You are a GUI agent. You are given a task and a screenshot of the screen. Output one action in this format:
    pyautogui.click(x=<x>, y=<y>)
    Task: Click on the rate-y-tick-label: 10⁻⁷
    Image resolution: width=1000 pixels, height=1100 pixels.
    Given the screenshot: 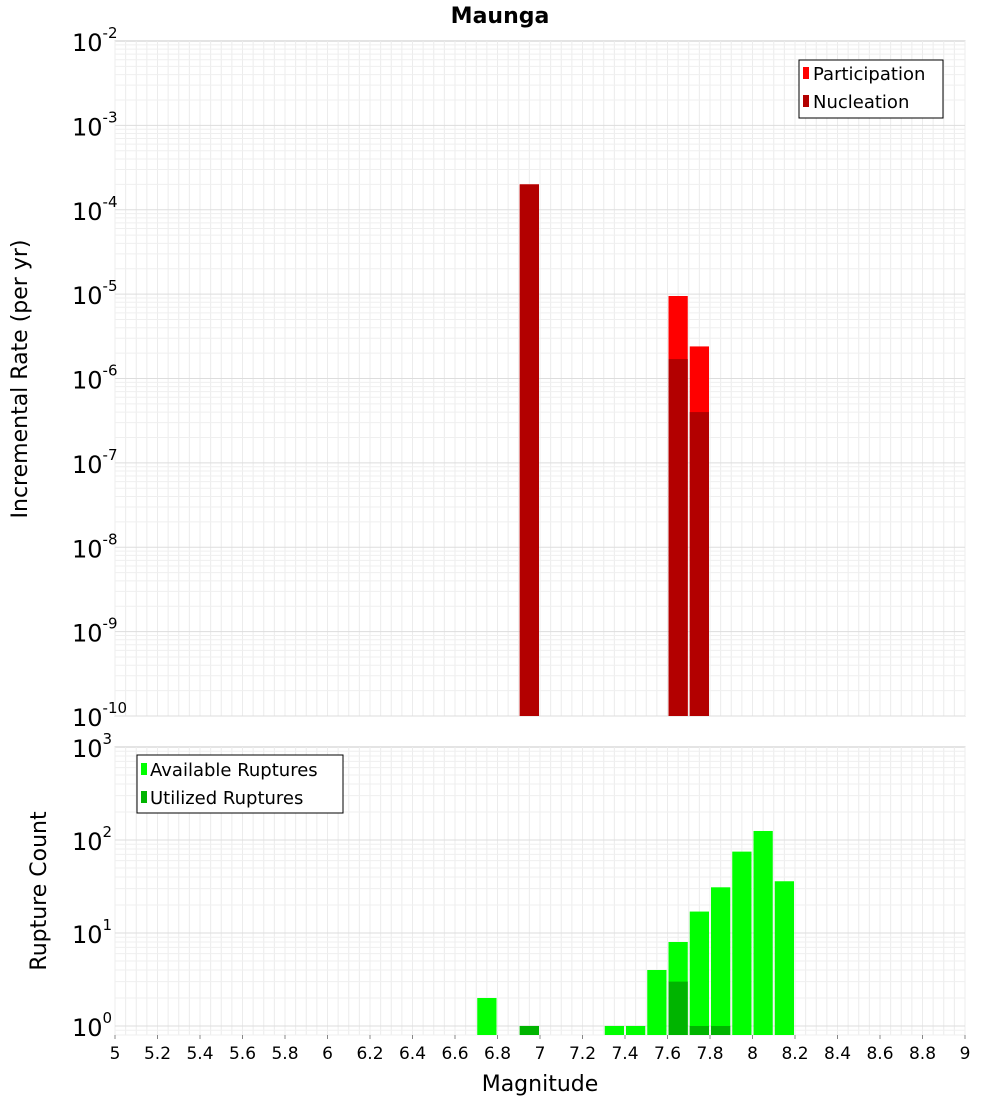 What is the action you would take?
    pyautogui.click(x=95, y=462)
    